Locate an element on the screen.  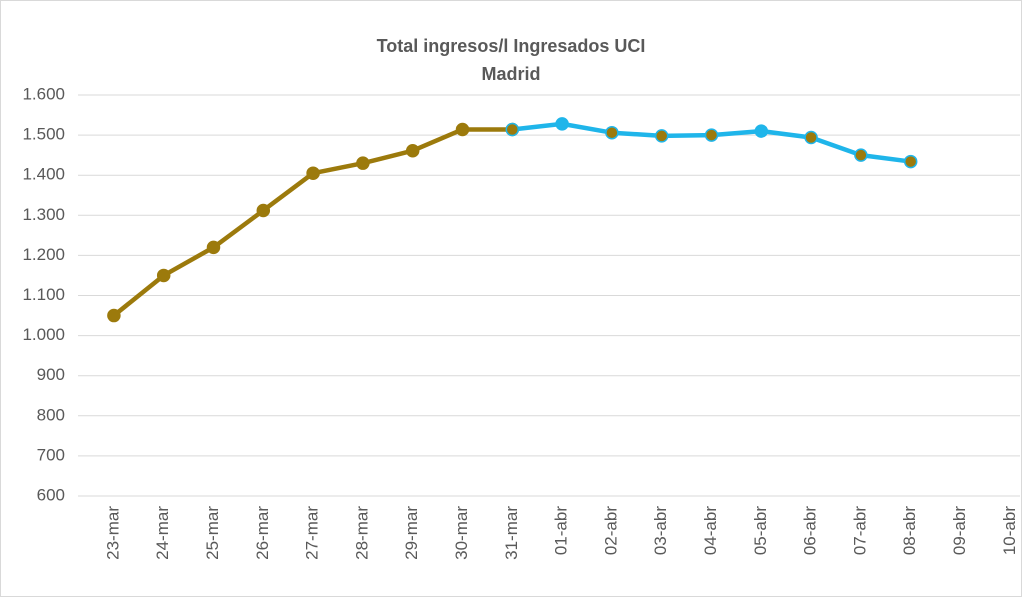
x-tick-label: 05-abr is located at coordinates (760, 530).